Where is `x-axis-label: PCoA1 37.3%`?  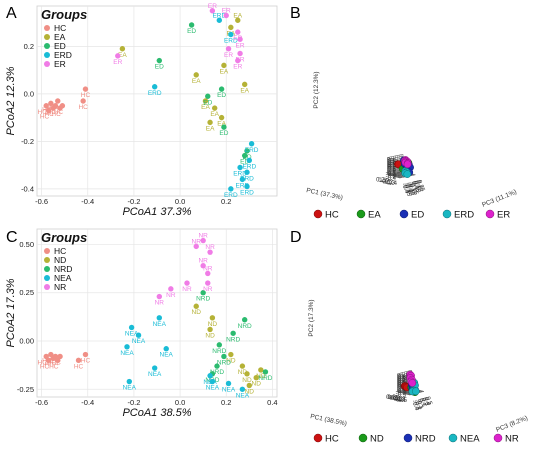
x-axis-label: PCoA1 37.3% is located at coordinates (156, 212).